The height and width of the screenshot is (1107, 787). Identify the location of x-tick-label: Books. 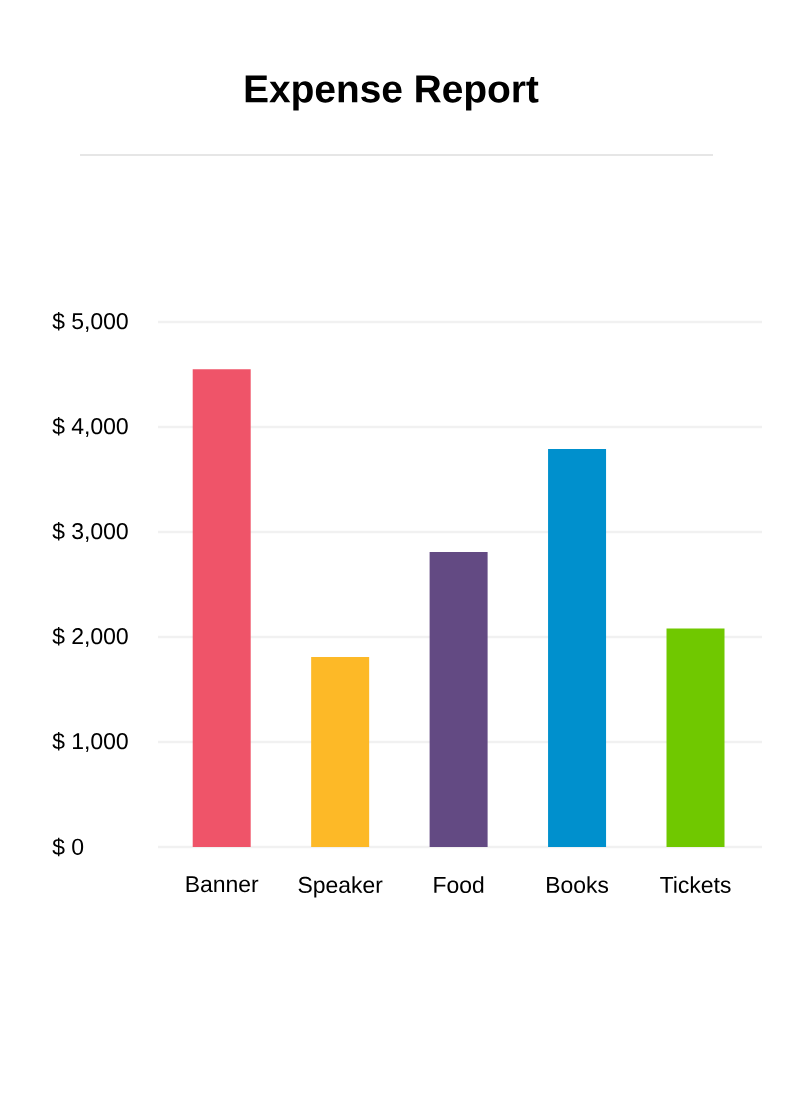
(578, 885).